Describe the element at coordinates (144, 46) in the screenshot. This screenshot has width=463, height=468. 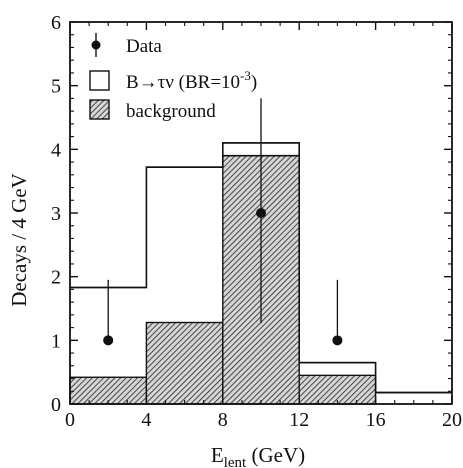
I see `legend-data-label: Data` at that location.